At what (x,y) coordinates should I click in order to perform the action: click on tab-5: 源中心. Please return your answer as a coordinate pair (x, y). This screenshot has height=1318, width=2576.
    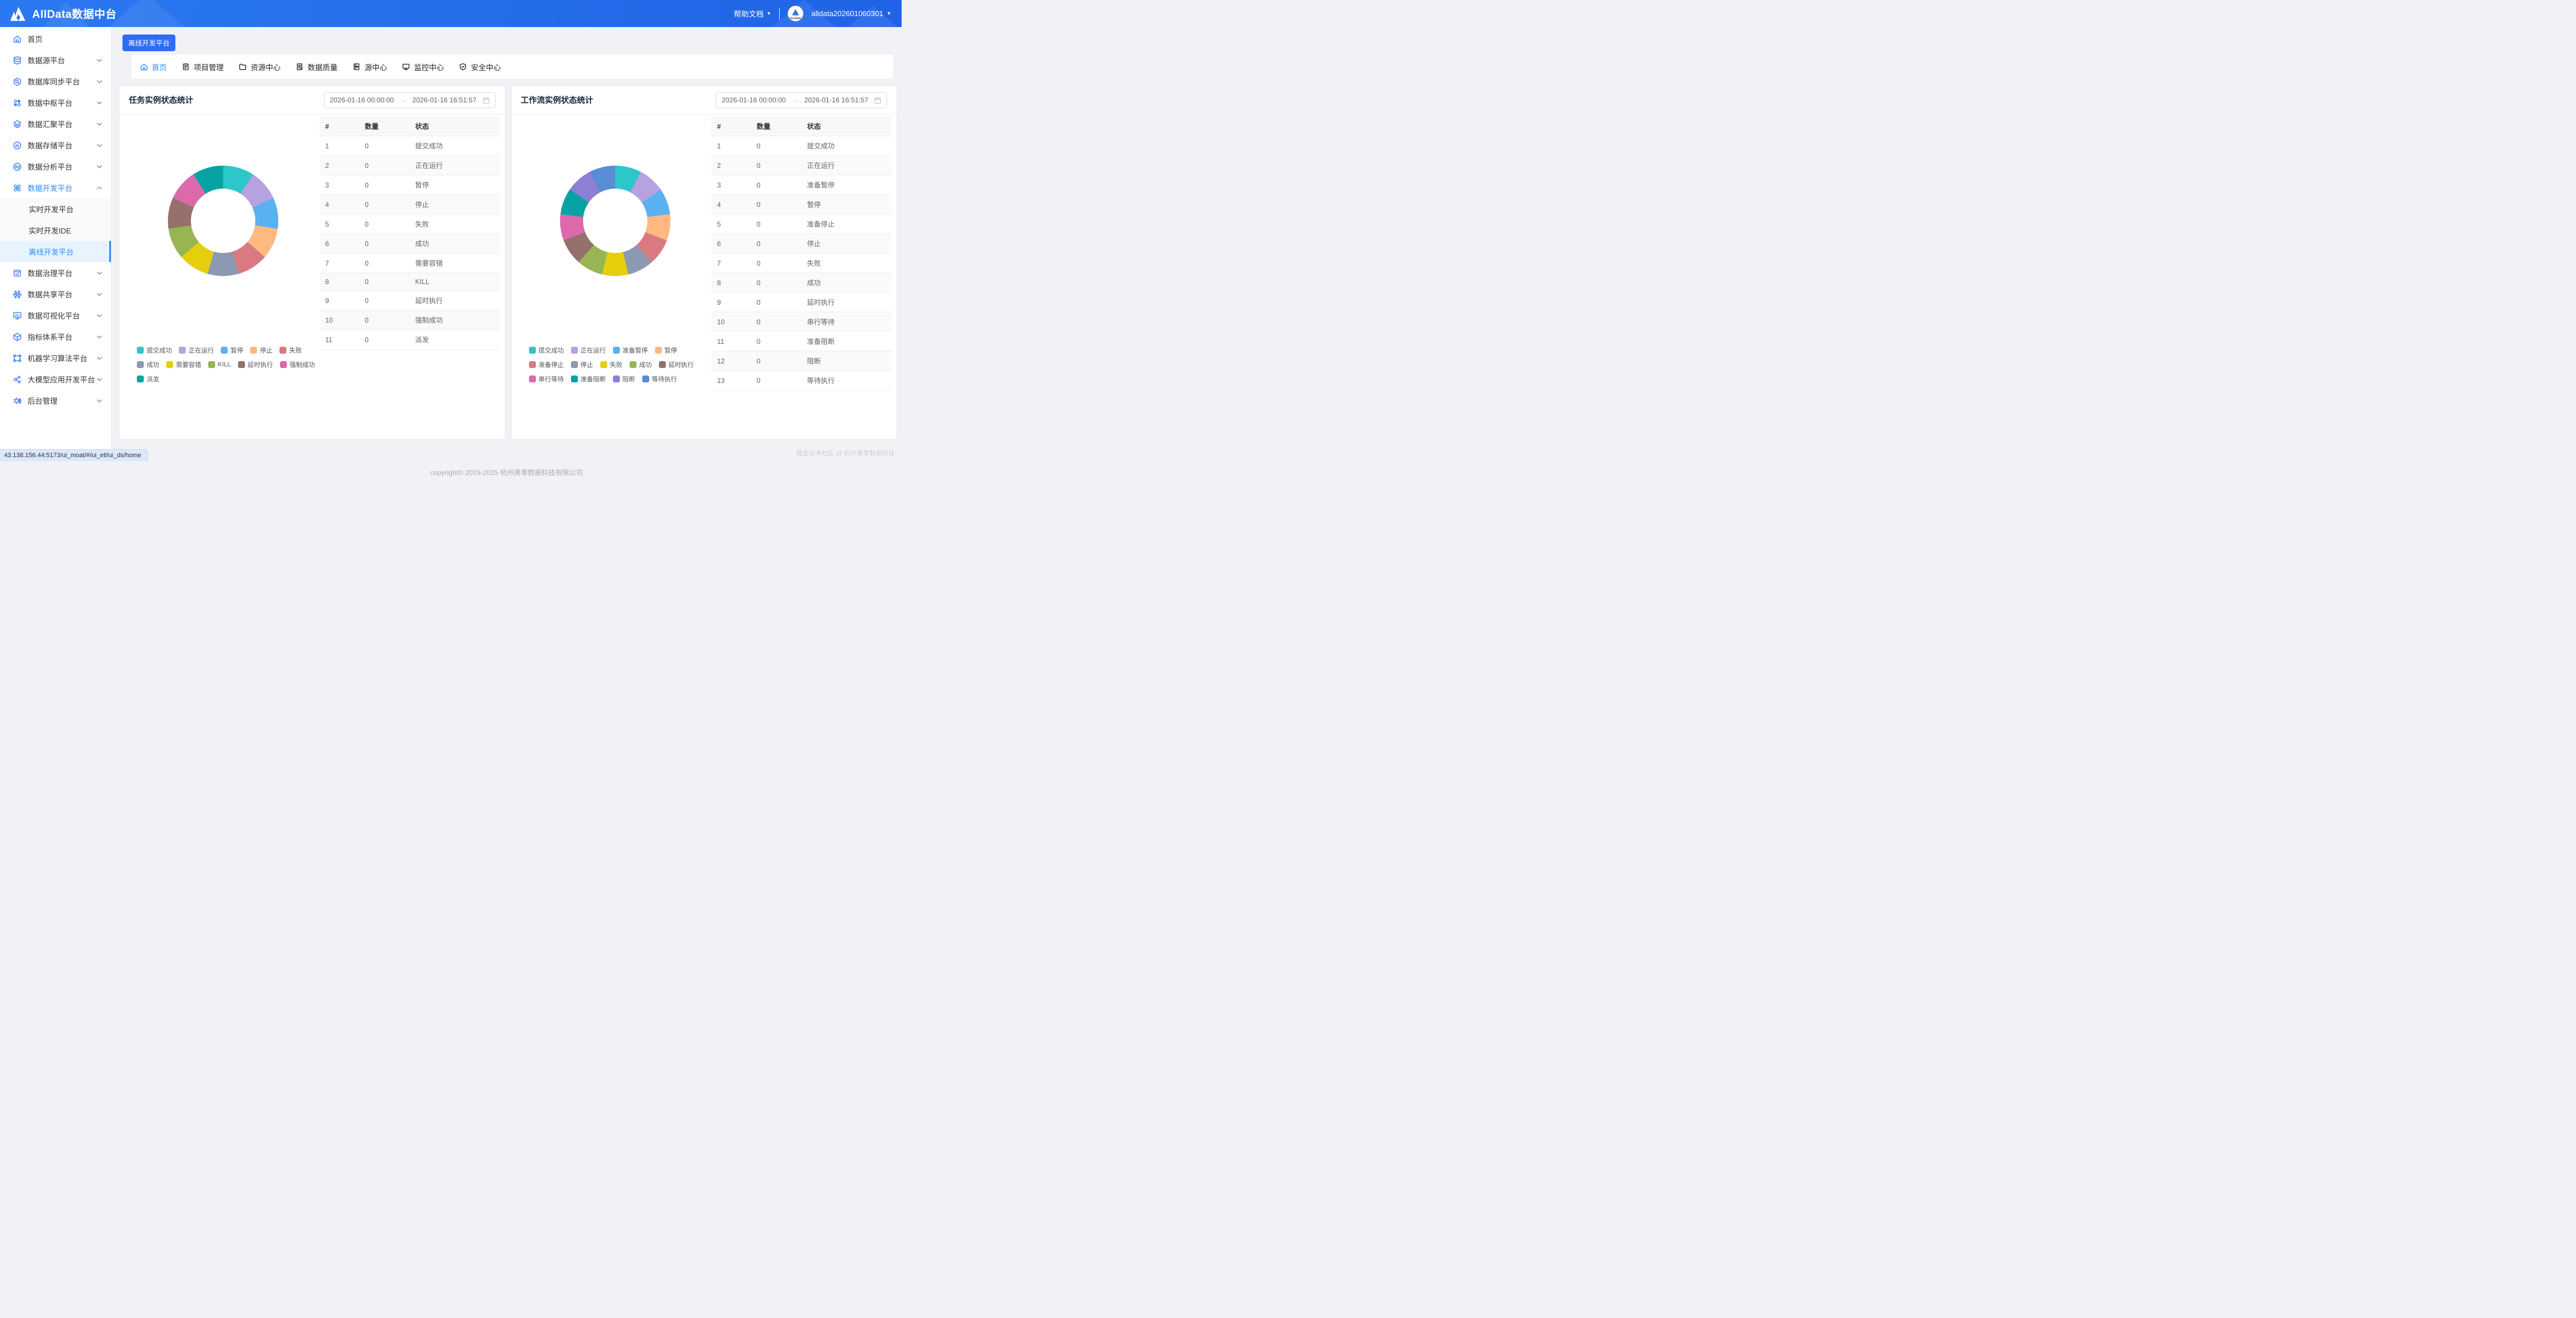
    Looking at the image, I should click on (369, 67).